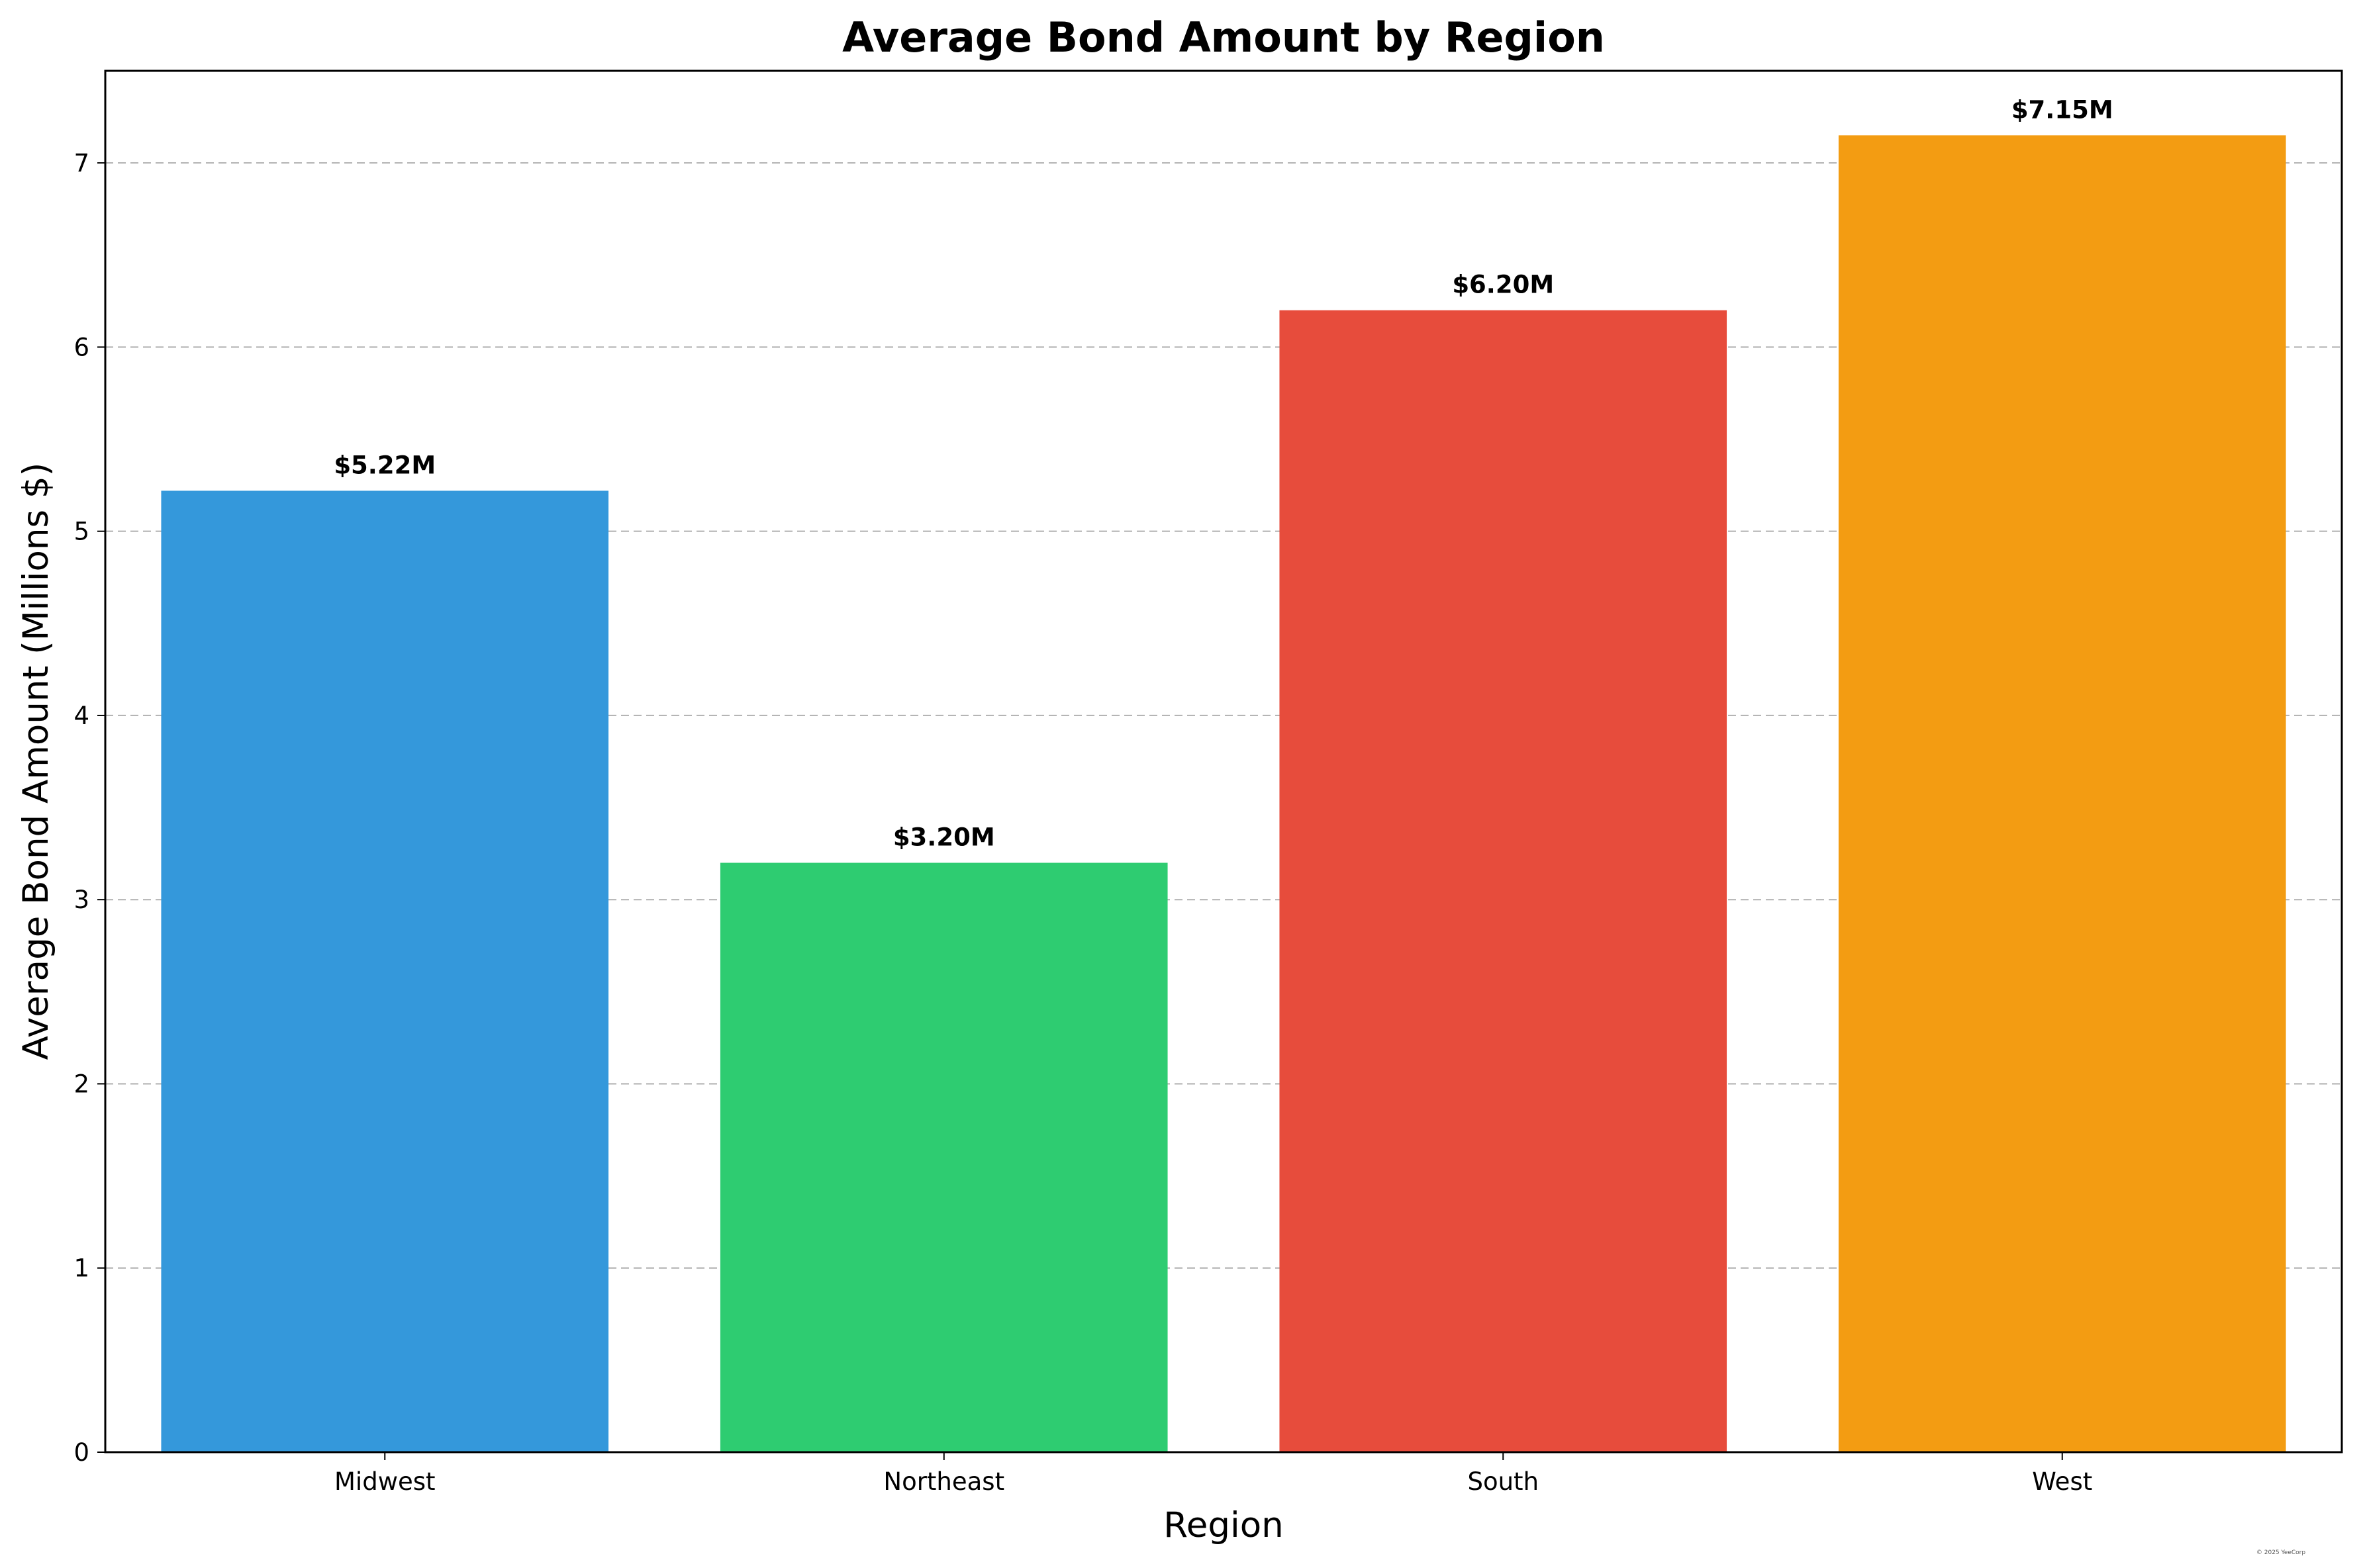 The width and height of the screenshot is (2363, 1568). Describe the element at coordinates (2280, 1552) in the screenshot. I see `watermark: © 2025 YeeCorp` at that location.